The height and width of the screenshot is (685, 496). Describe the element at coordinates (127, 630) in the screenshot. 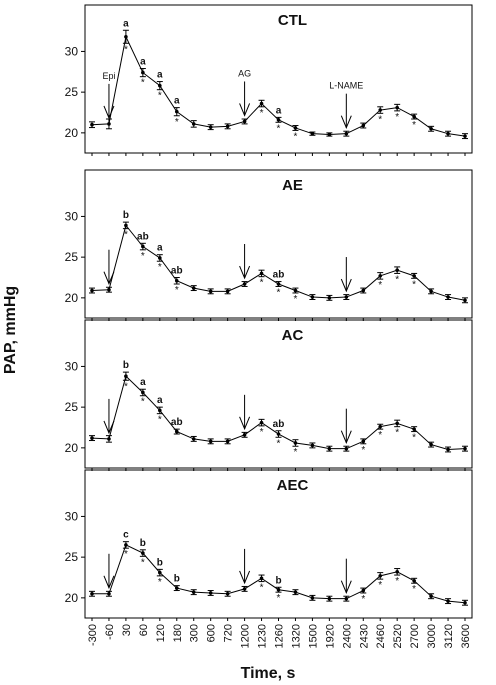

I see `x-tick-label: 30` at that location.